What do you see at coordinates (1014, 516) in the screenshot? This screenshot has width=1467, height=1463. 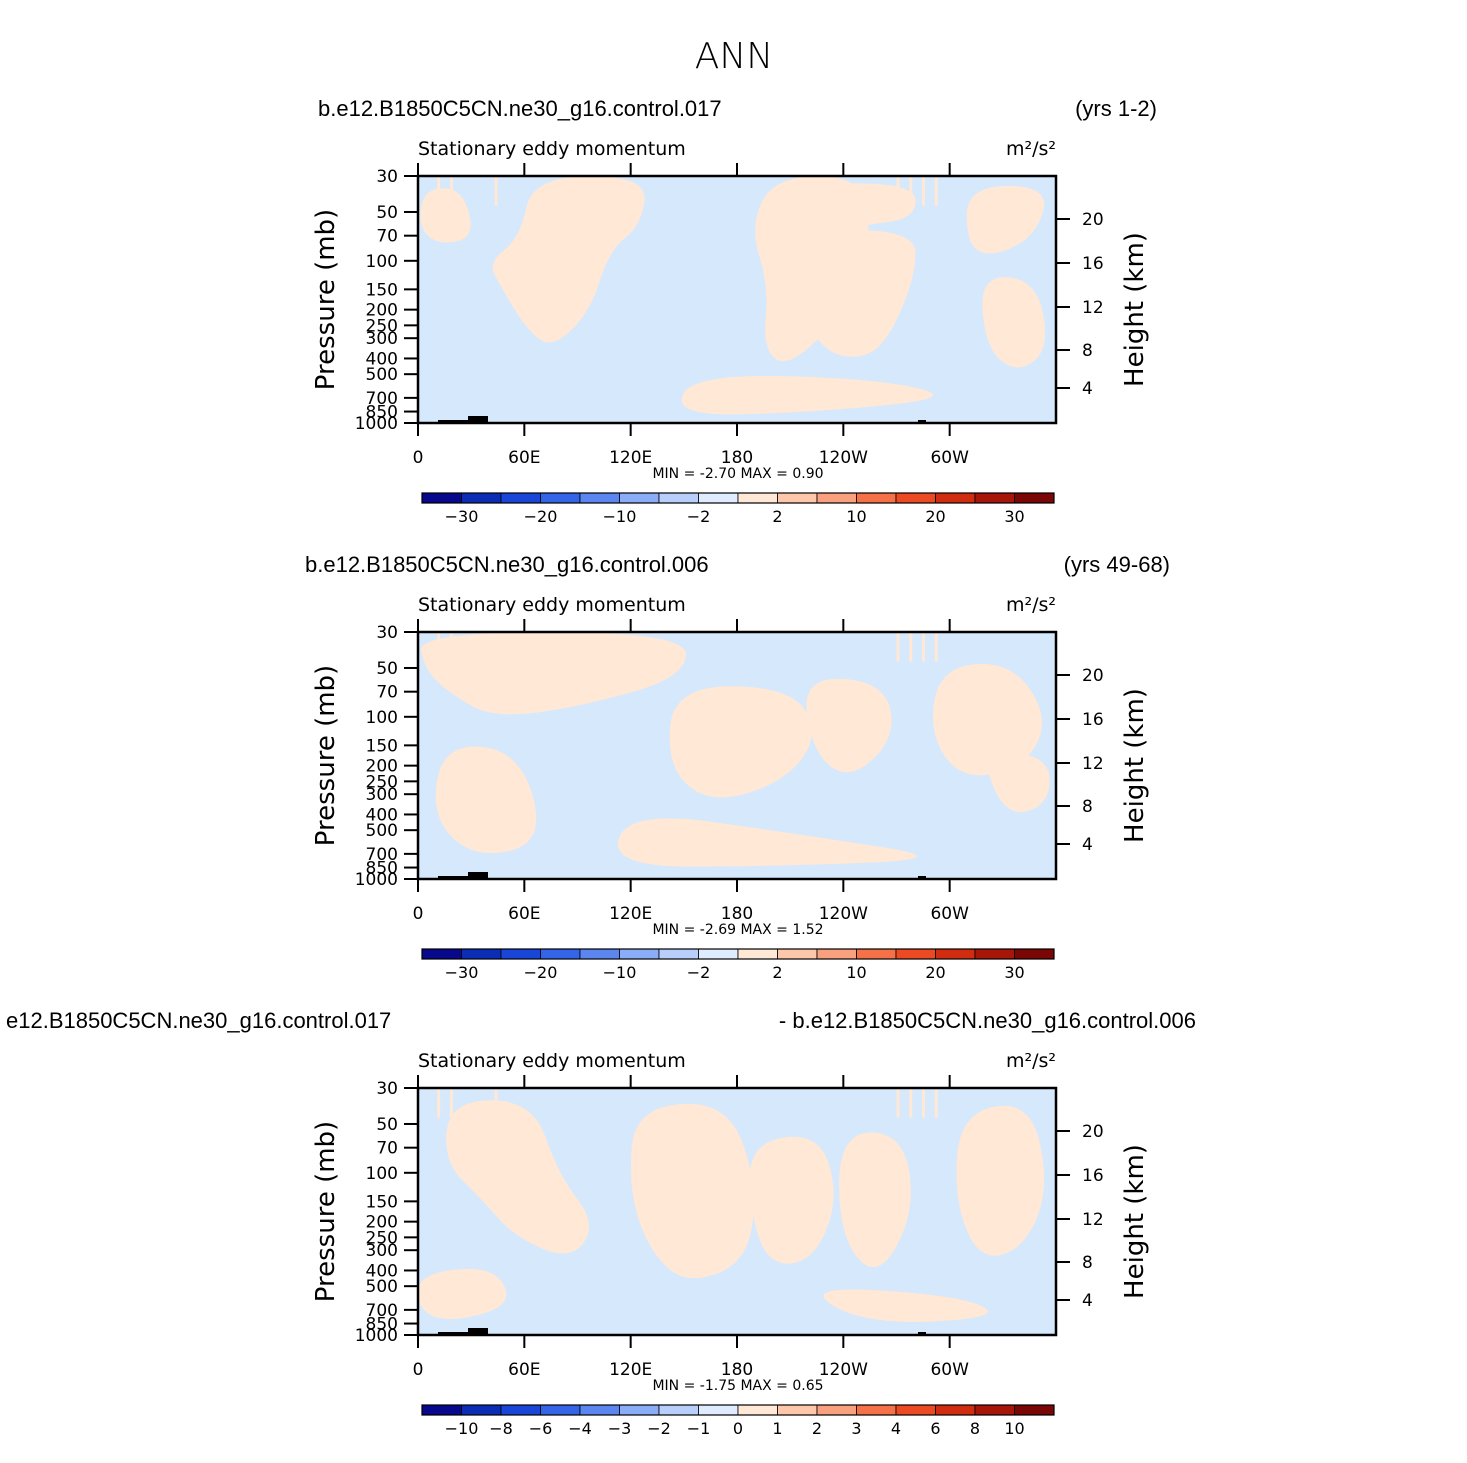 I see `colorbar-label: 30` at bounding box center [1014, 516].